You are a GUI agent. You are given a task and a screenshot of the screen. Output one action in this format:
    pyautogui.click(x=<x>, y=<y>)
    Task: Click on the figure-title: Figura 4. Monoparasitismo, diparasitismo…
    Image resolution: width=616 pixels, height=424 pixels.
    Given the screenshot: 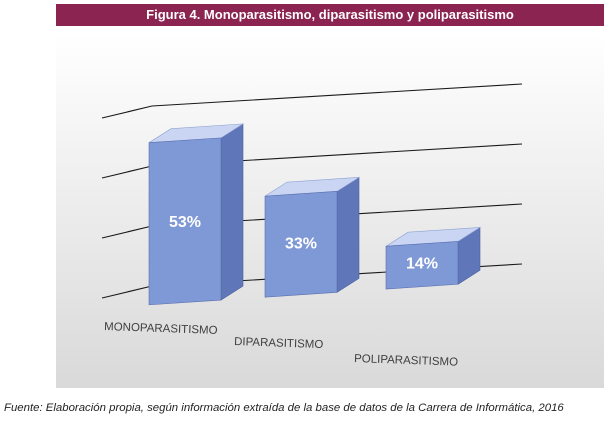 What is the action you would take?
    pyautogui.click(x=330, y=15)
    